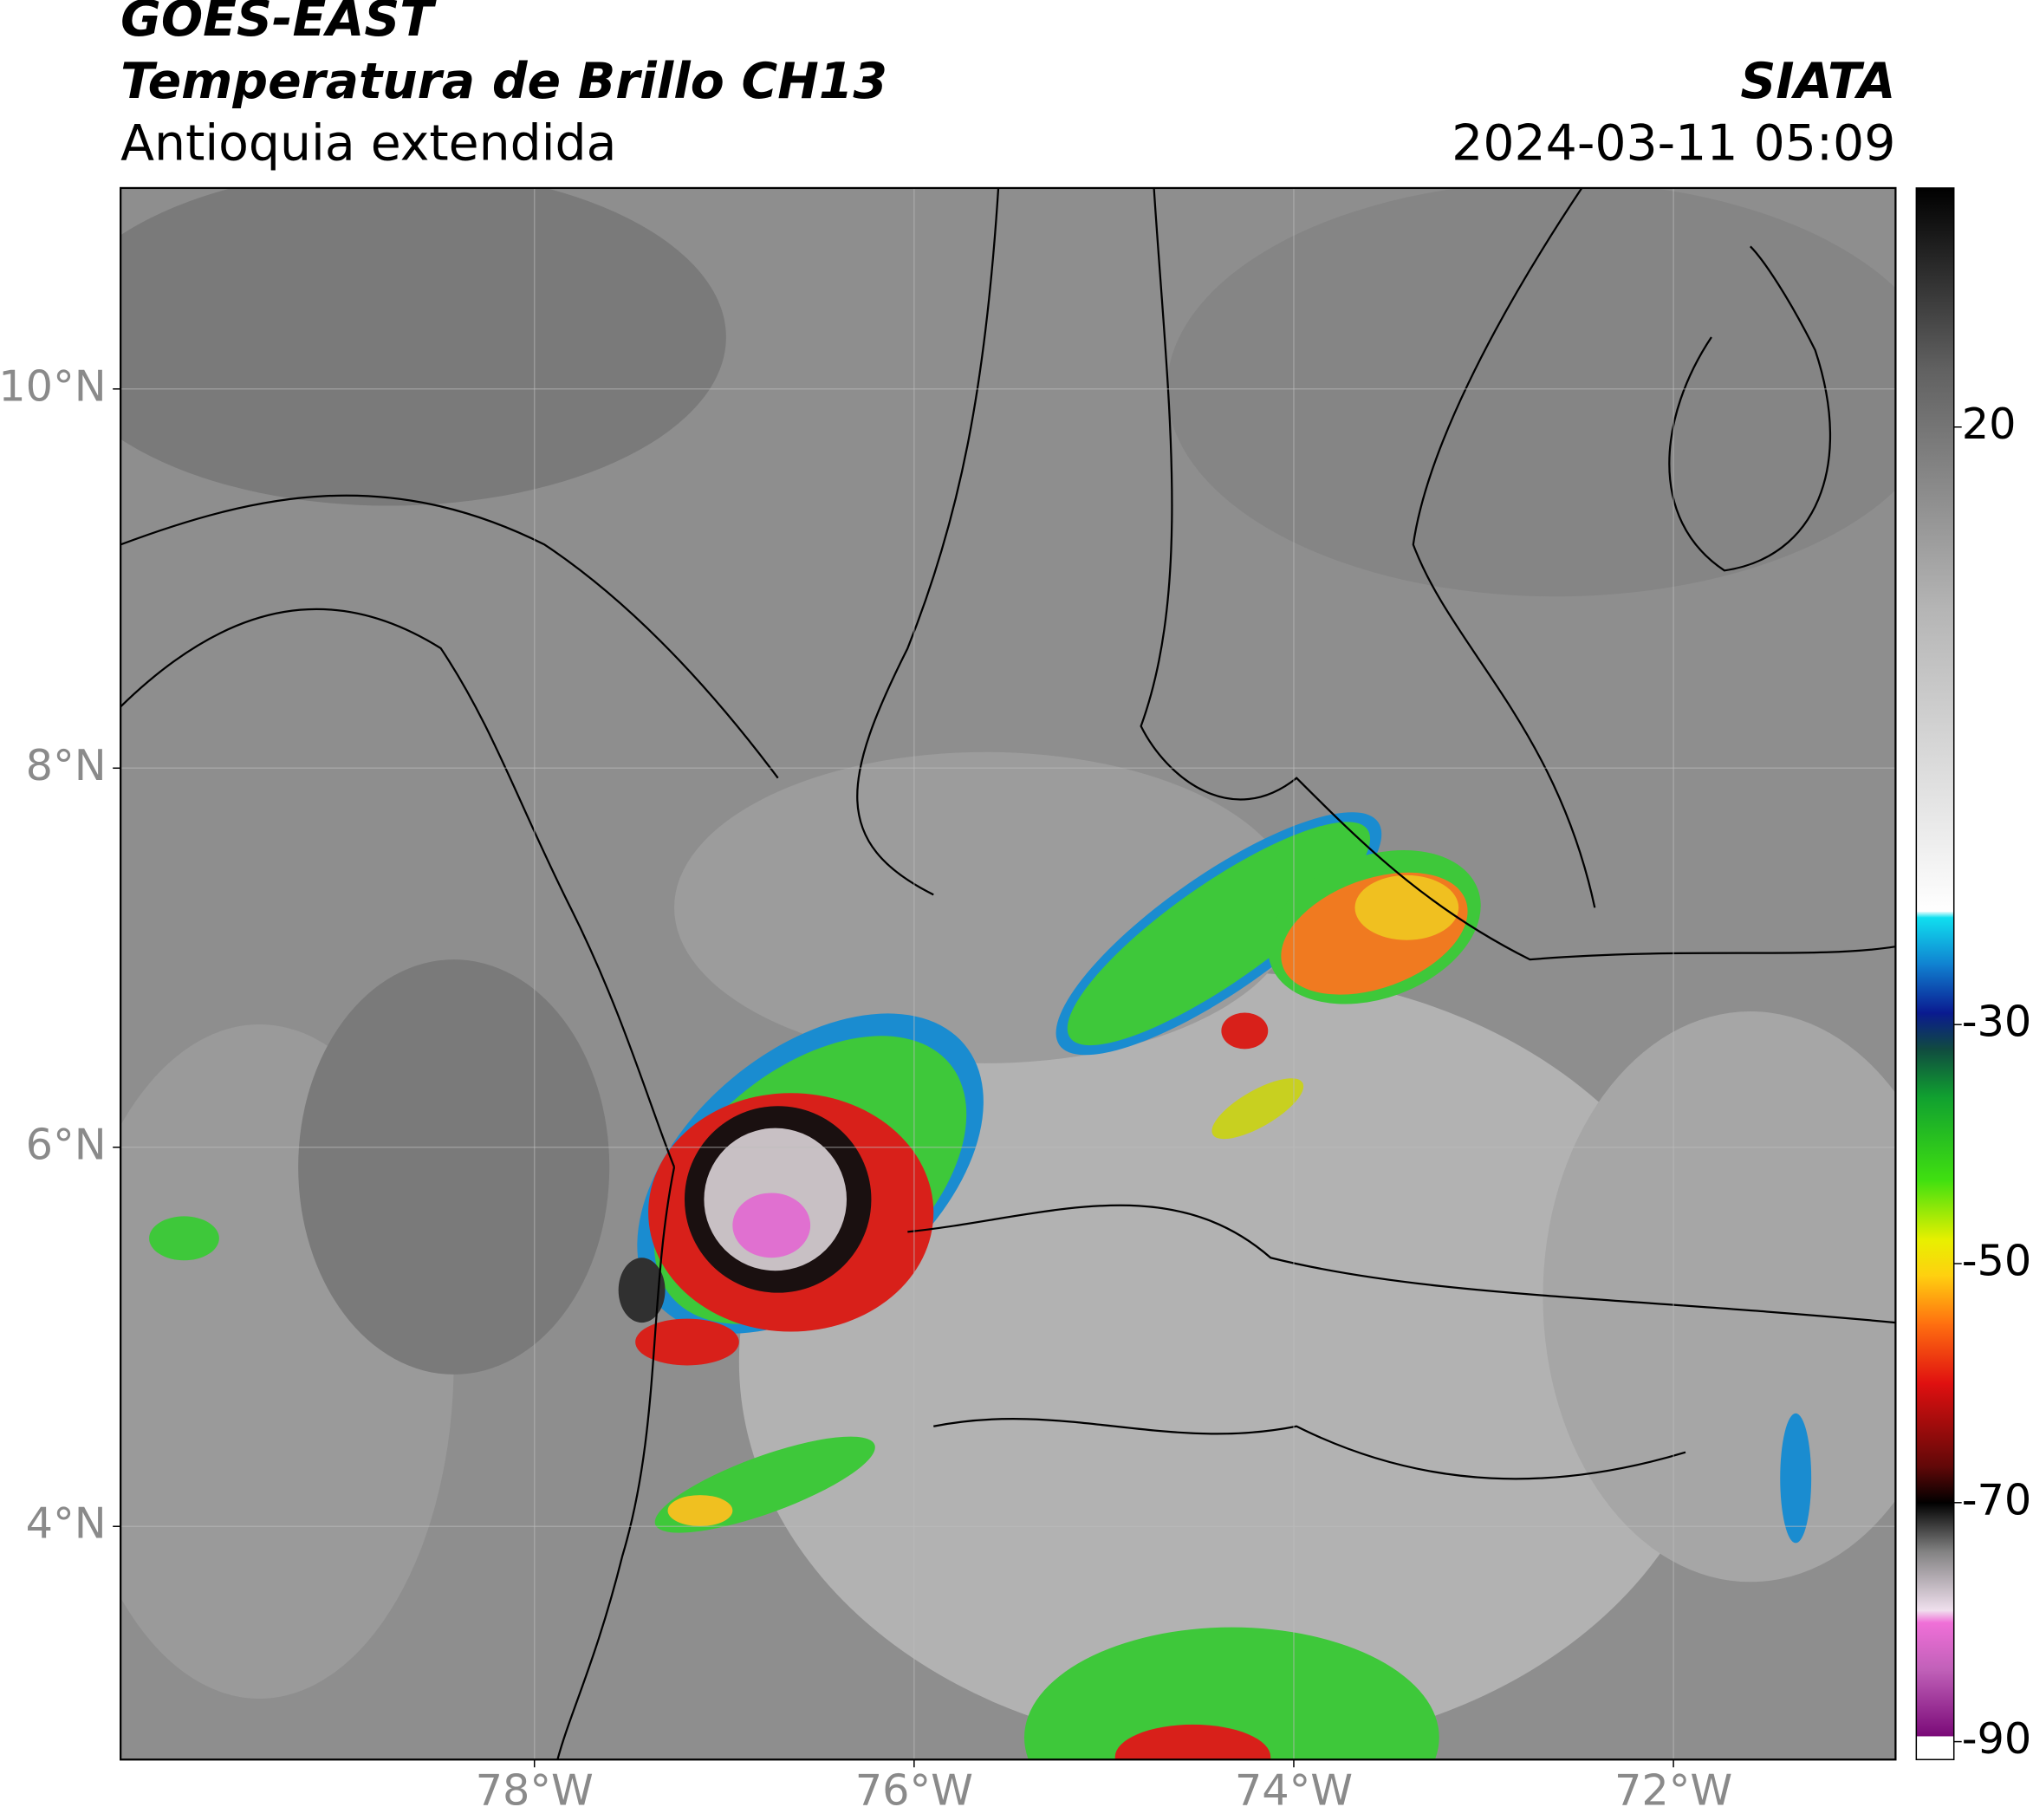  What do you see at coordinates (1990, 424) in the screenshot?
I see `colorbar-tick-label: 20` at bounding box center [1990, 424].